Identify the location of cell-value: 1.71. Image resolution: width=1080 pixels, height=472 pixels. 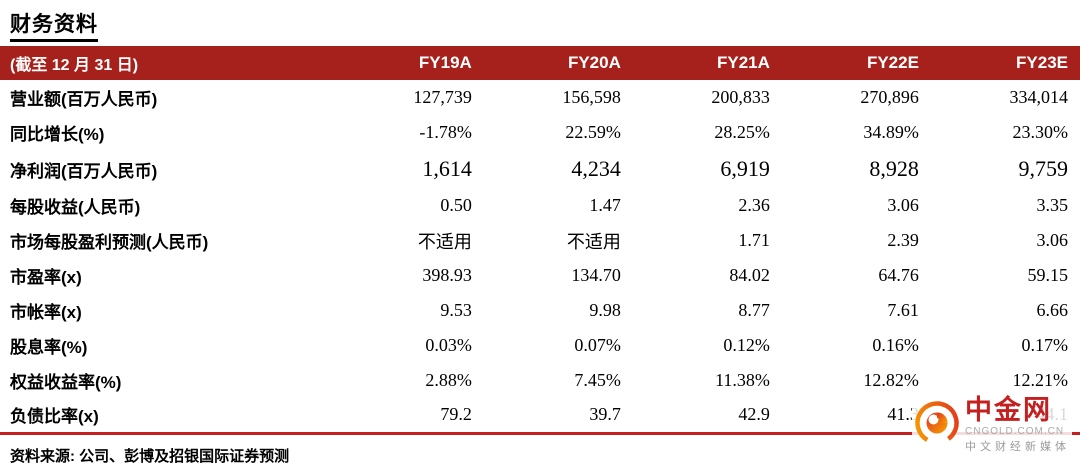
(754, 240).